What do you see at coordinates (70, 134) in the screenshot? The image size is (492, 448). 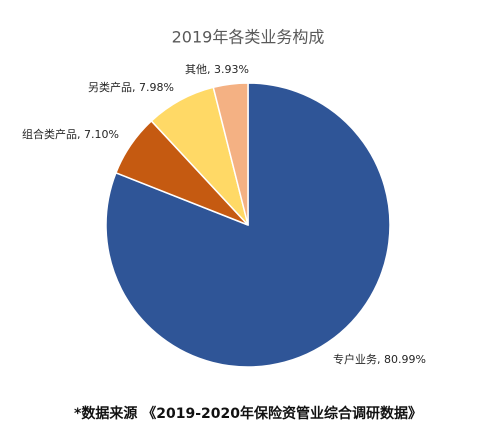 I see `data-label: 组合类产品, 7.10%` at bounding box center [70, 134].